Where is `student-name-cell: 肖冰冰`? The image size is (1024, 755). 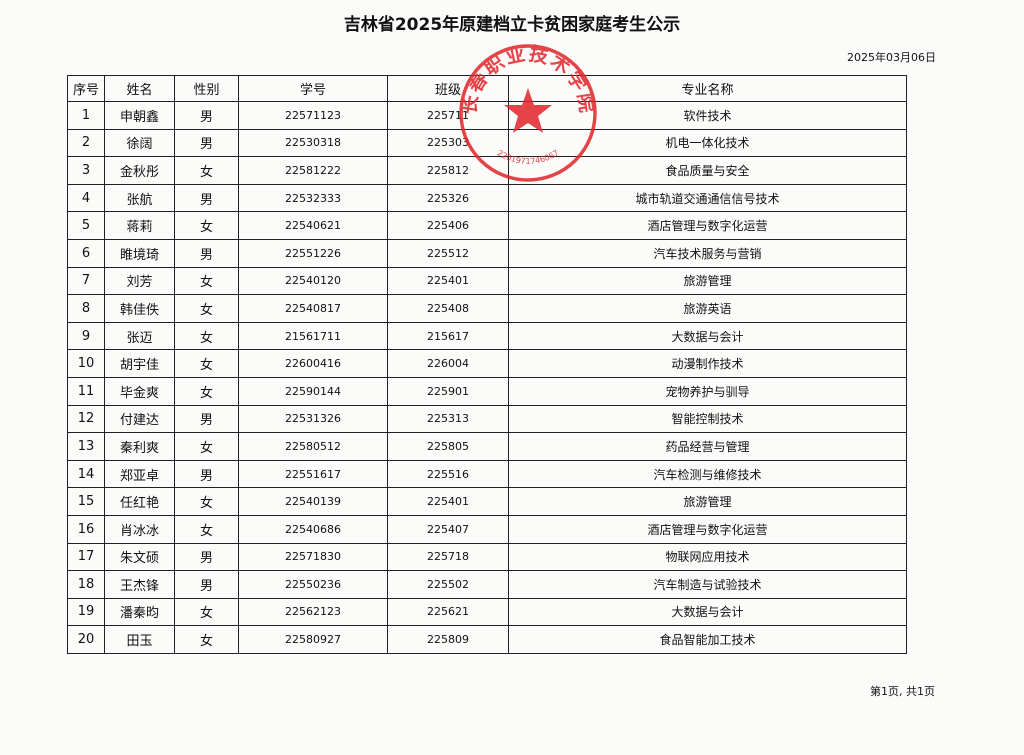 student-name-cell: 肖冰冰 is located at coordinates (139, 529).